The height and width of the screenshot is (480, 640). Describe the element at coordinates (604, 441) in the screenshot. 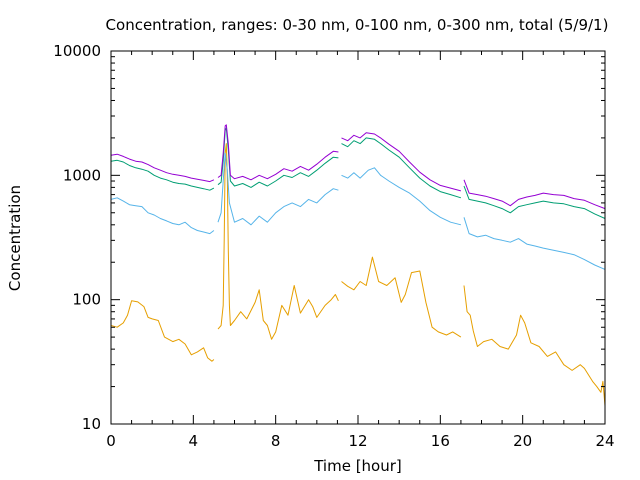

I see `x-tick-label: 24` at that location.